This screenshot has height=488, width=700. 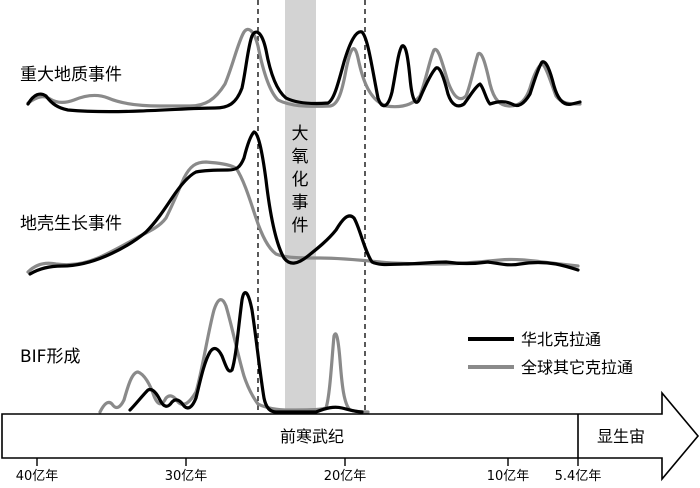 What do you see at coordinates (345, 476) in the screenshot?
I see `tick-label: 20亿年` at bounding box center [345, 476].